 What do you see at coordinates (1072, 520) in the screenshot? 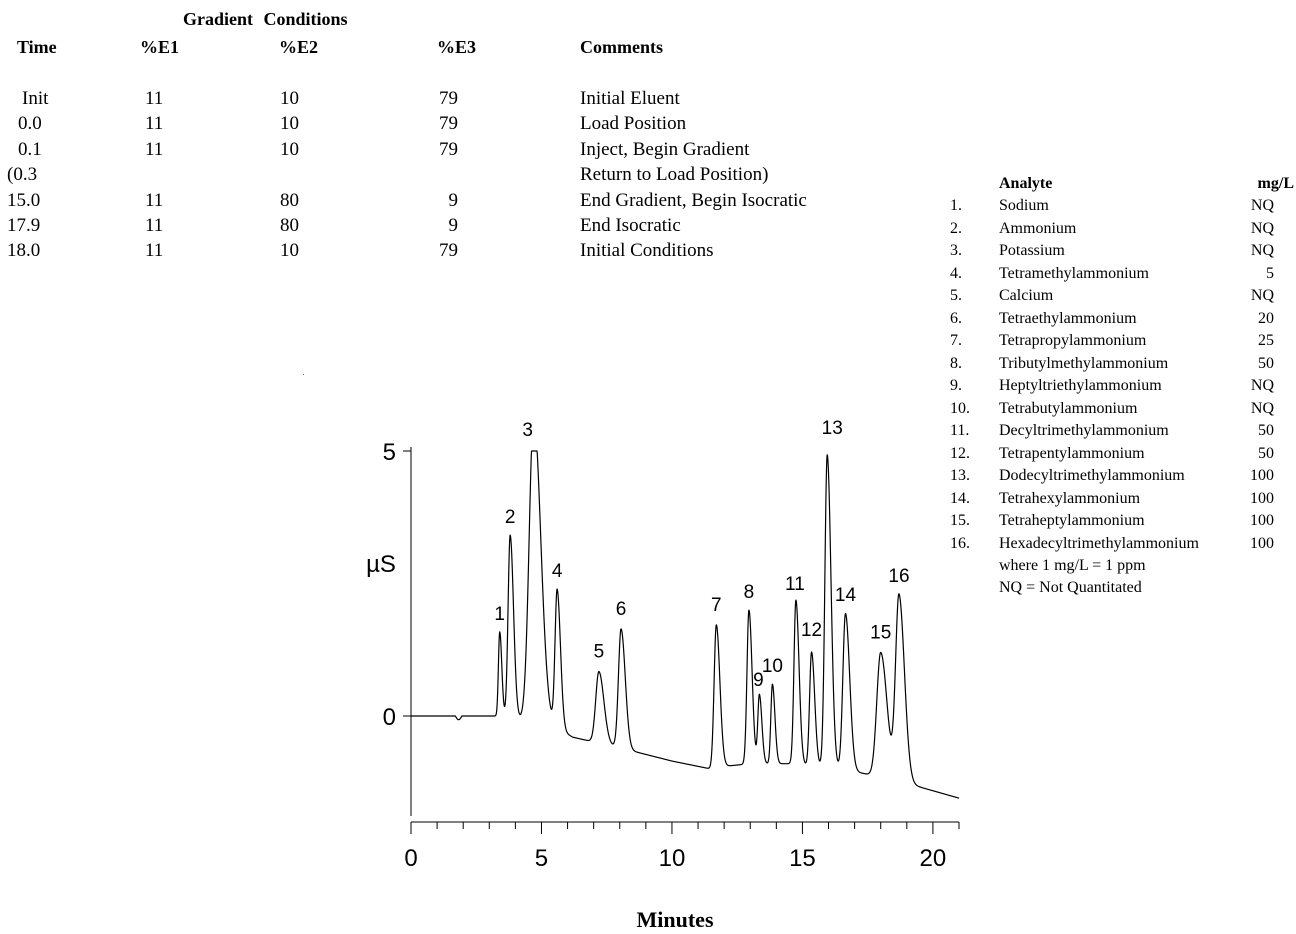
I see `legend-name: Tetraheptylammonium` at bounding box center [1072, 520].